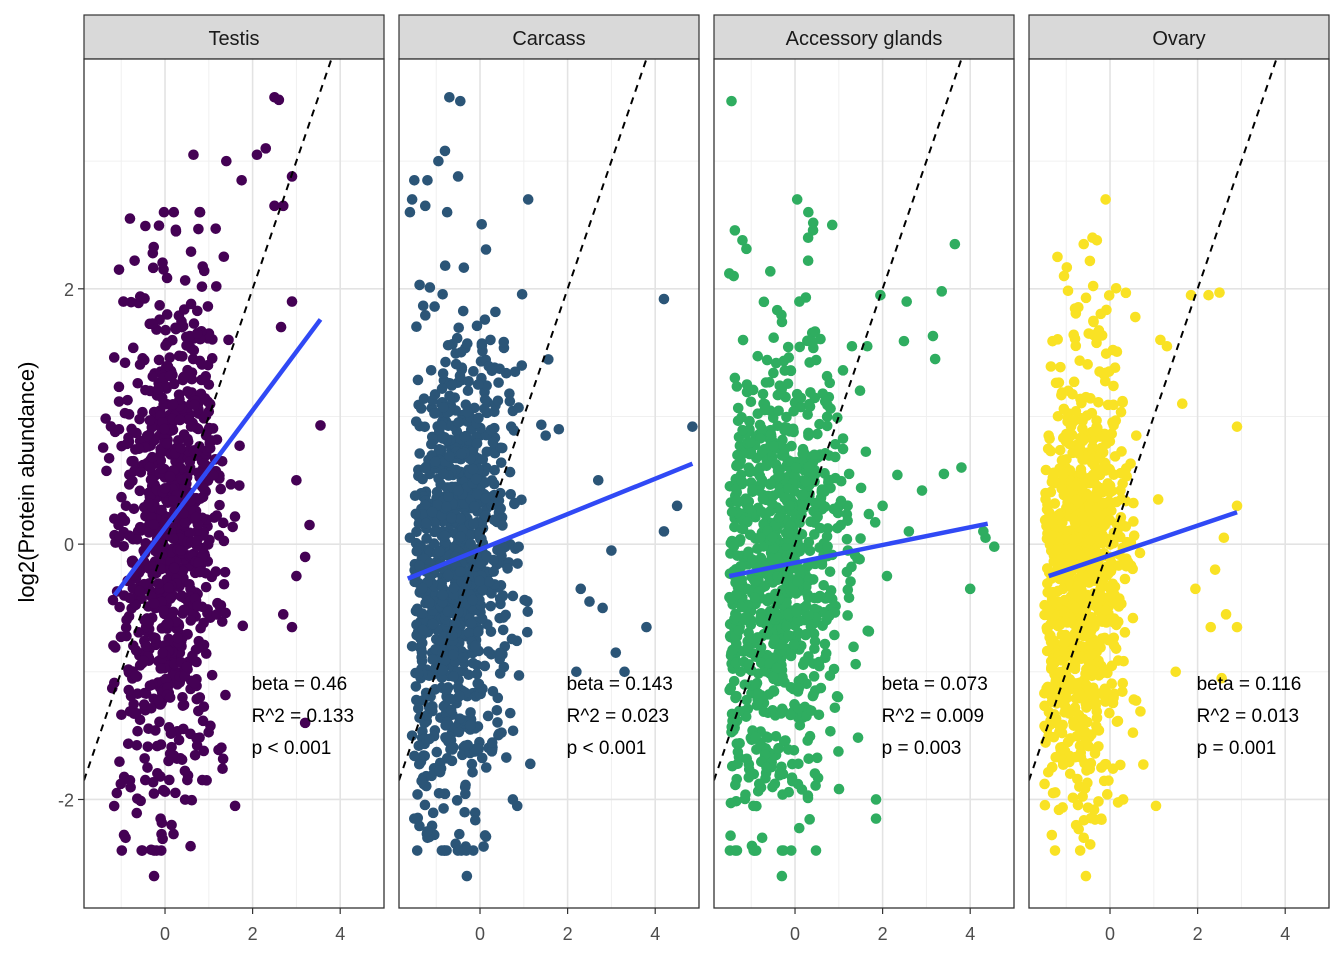 The width and height of the screenshot is (1344, 965). What do you see at coordinates (618, 716) in the screenshot?
I see `stat-annotation-r2: R^2 = 0.023` at bounding box center [618, 716].